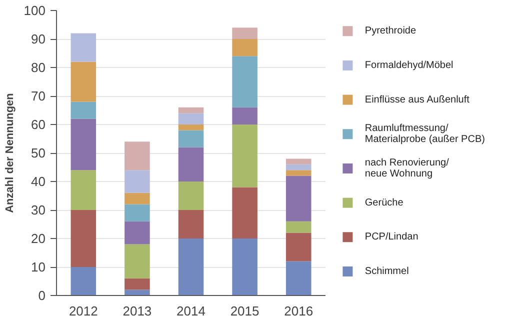  What do you see at coordinates (38, 39) in the screenshot?
I see `y-tick-label: 90` at bounding box center [38, 39].